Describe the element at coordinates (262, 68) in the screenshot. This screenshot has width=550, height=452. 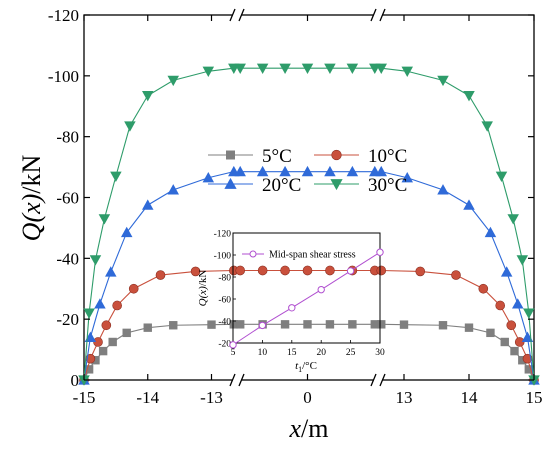
I see `data-point-30°C-11` at that location.